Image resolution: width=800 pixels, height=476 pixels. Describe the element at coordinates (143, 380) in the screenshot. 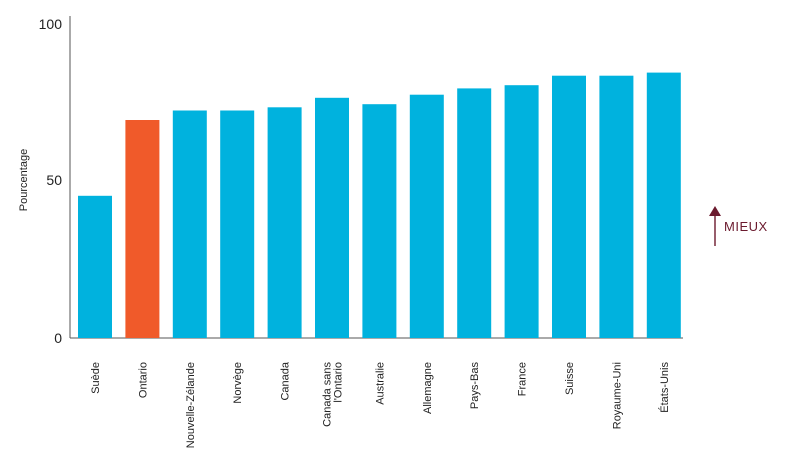

I see `x-tick-label: Ontario` at that location.